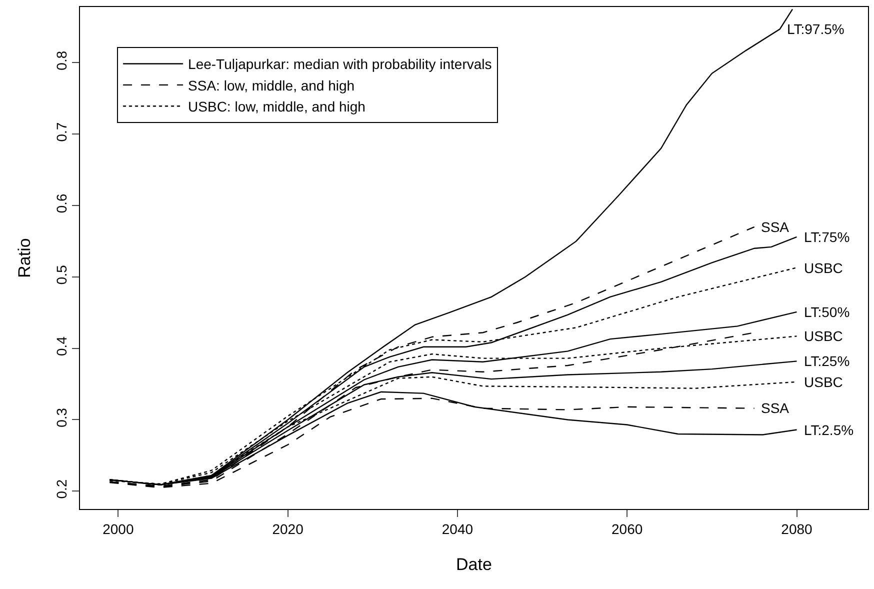  I want to click on y-tick-label: 0.6, so click(61, 203).